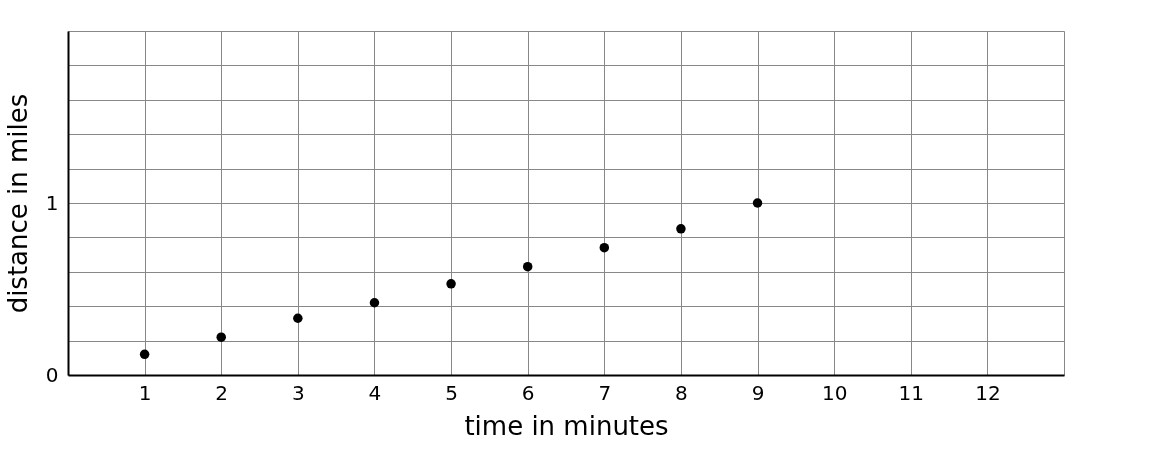 The height and width of the screenshot is (476, 1174). Describe the element at coordinates (298, 392) in the screenshot. I see `x-tick-label: 3` at that location.